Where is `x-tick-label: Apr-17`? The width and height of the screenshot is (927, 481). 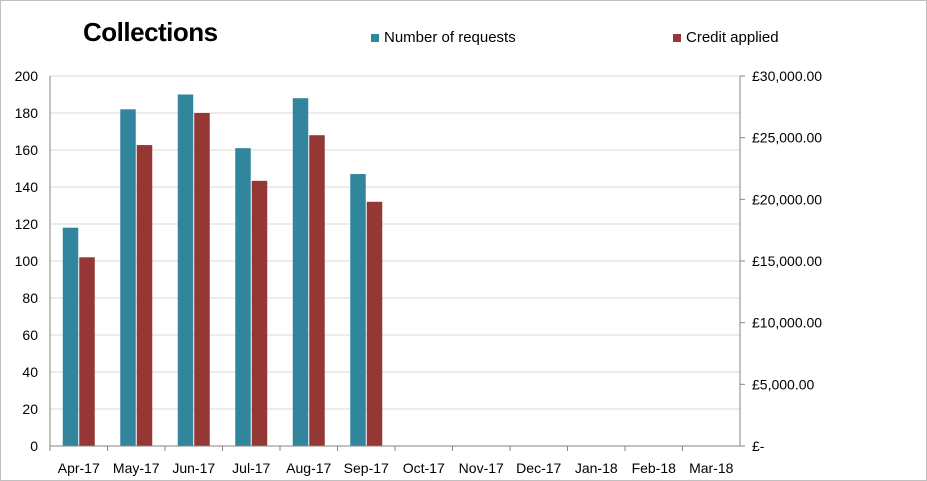
x-tick-label: Apr-17 is located at coordinates (79, 468).